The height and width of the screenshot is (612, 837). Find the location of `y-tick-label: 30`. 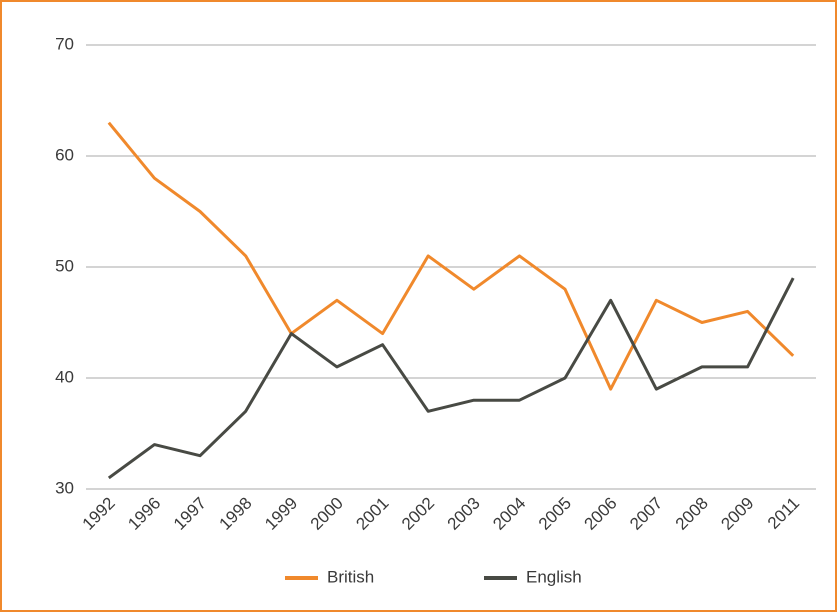

y-tick-label: 30 is located at coordinates (64, 487).